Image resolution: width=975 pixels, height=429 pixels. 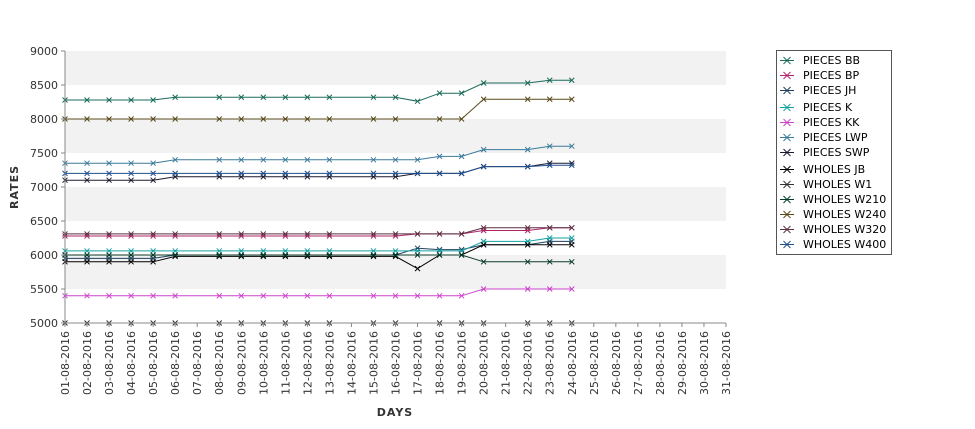 I want to click on legend-label: WHOLES W240, so click(x=845, y=214).